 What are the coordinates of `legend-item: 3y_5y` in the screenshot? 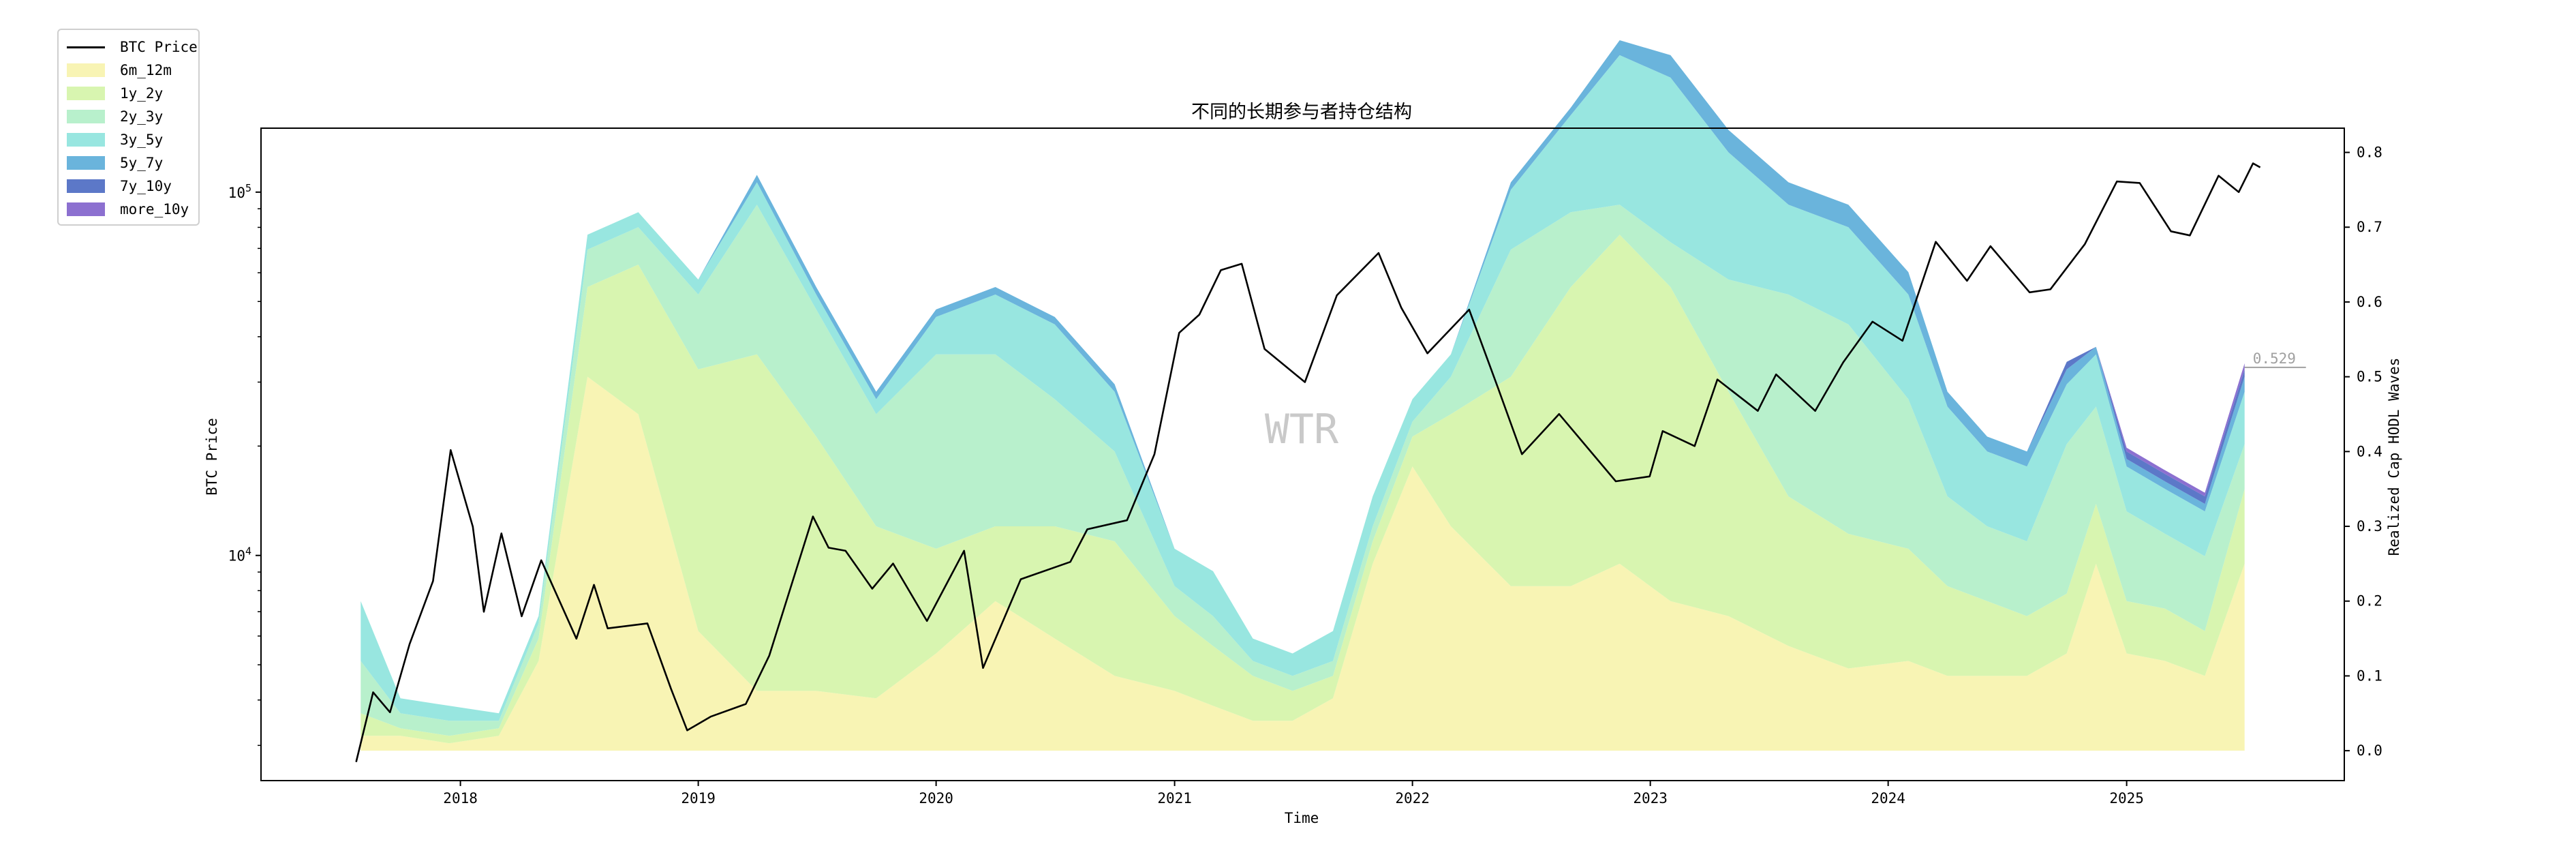 It's located at (111, 139).